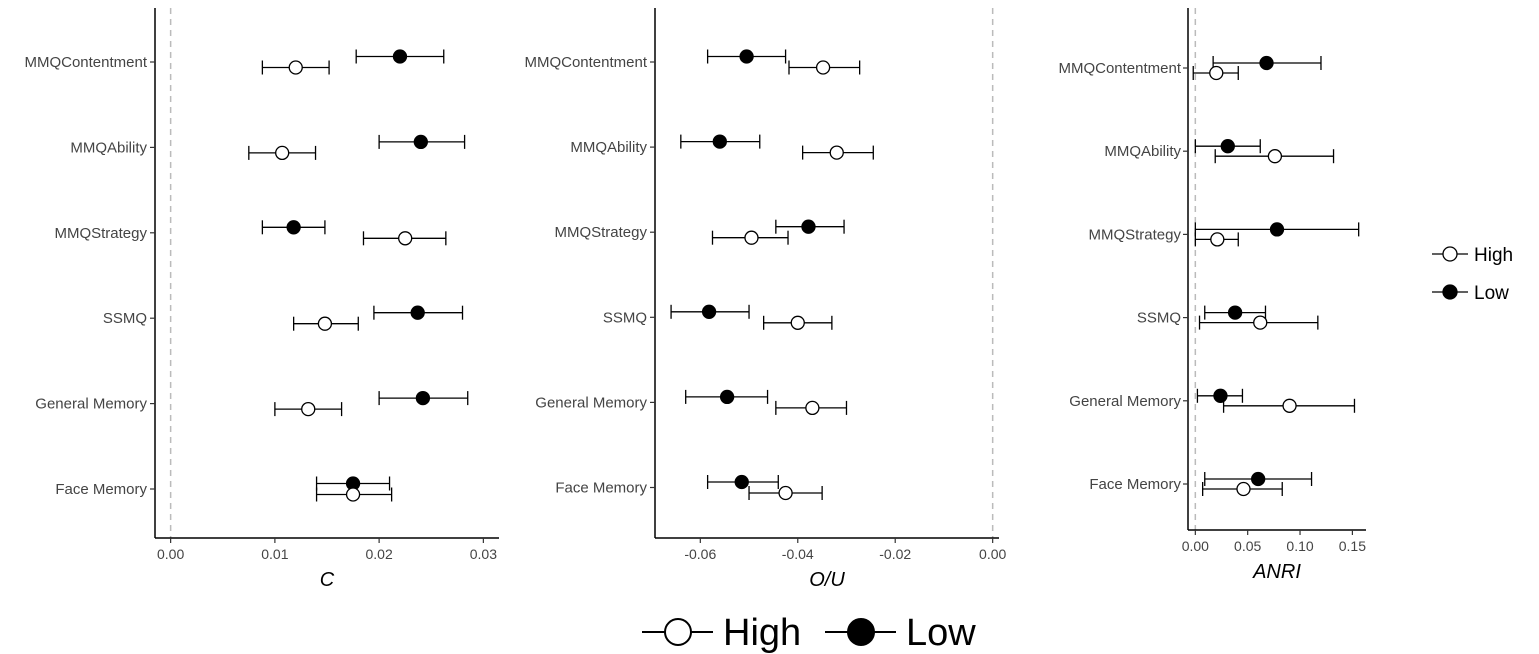  What do you see at coordinates (1299, 546) in the screenshot?
I see `x-tick-label: 0.10` at bounding box center [1299, 546].